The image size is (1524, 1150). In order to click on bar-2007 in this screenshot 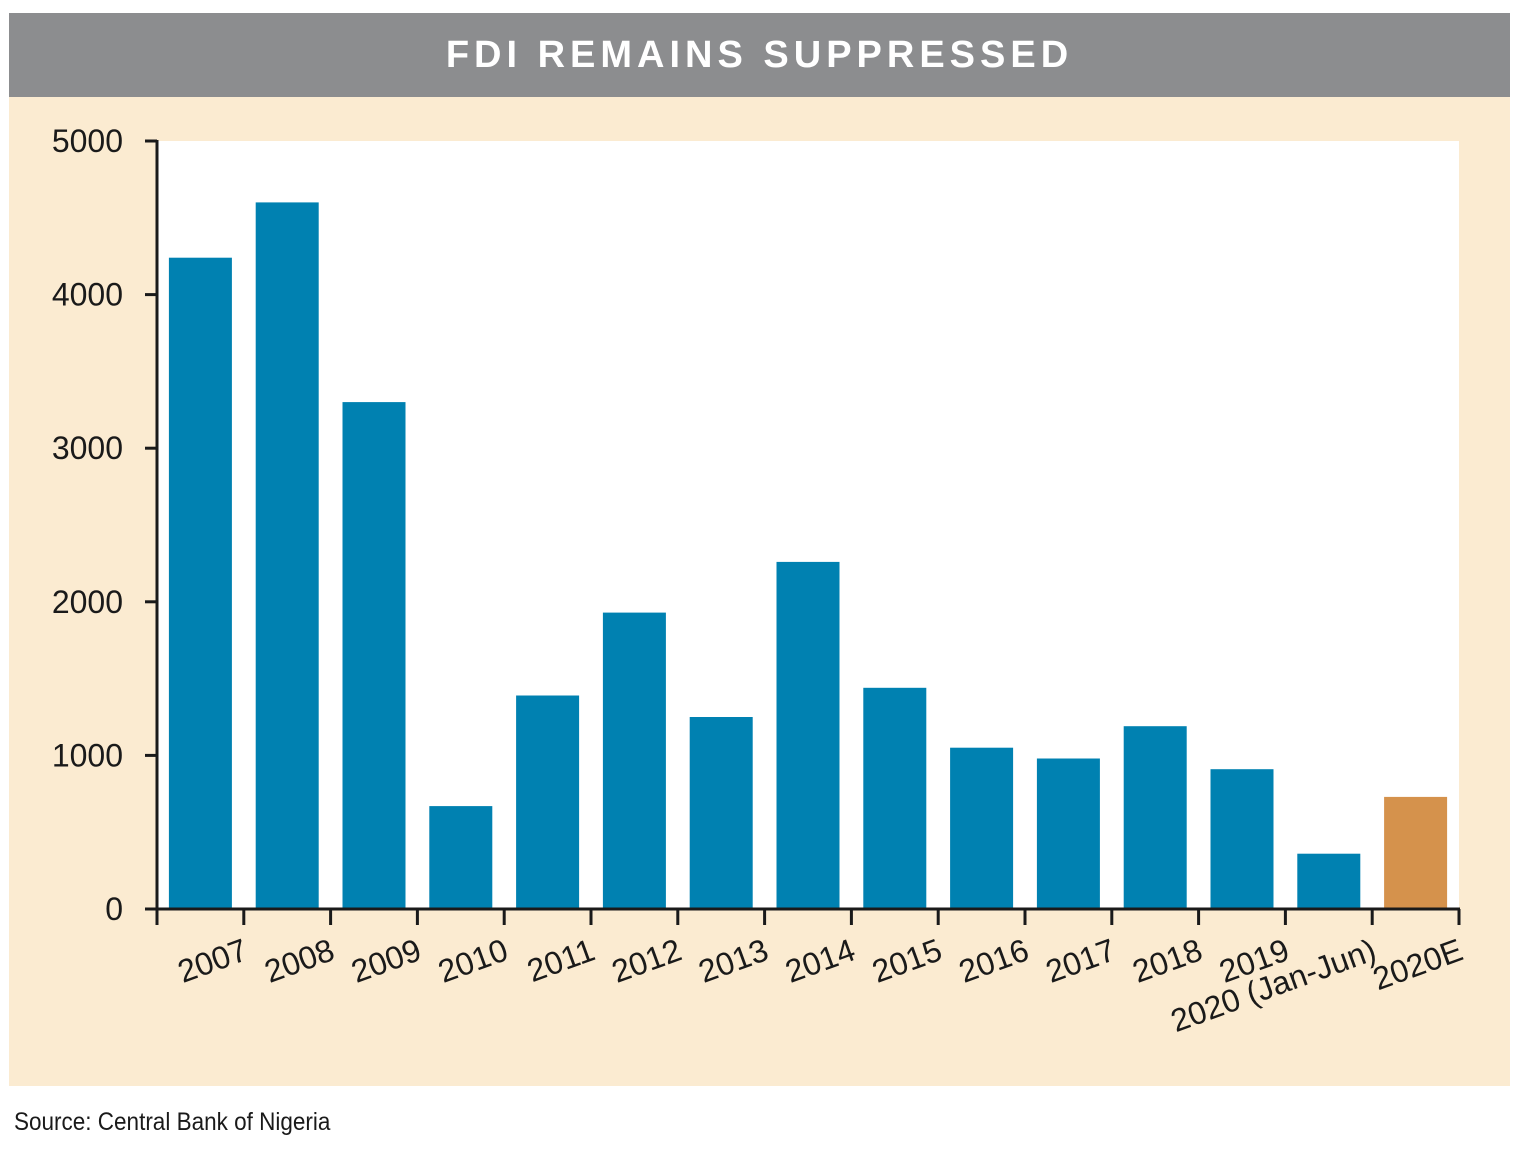, I will do `click(200, 583)`.